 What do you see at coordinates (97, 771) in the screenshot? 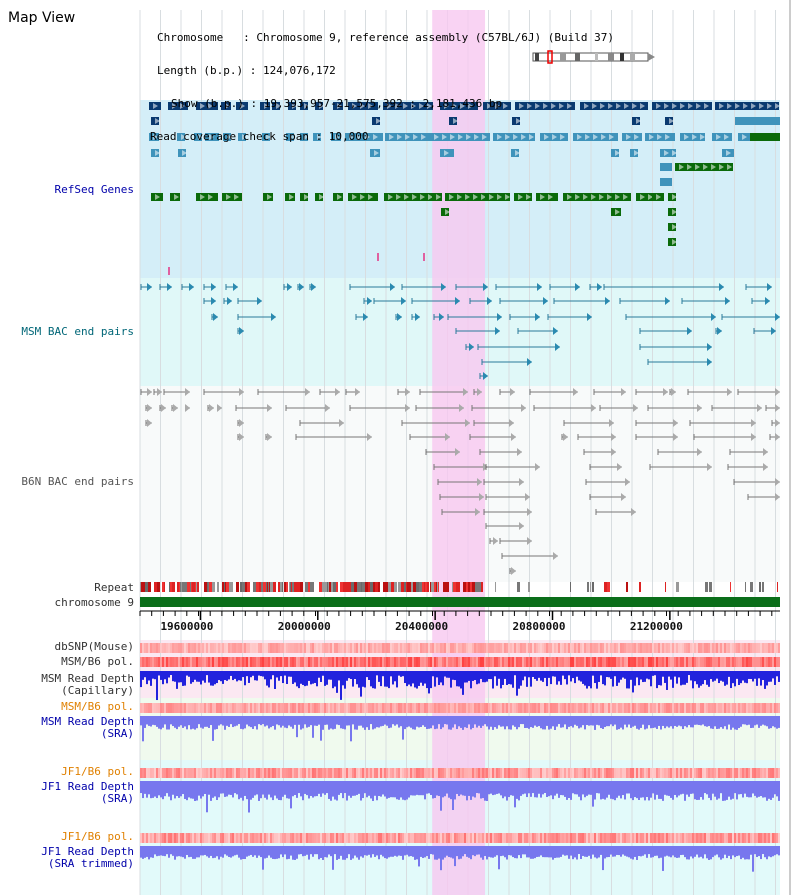
I see `track-label-jf1-b6-pol: JF1/B6 pol.` at bounding box center [97, 771].